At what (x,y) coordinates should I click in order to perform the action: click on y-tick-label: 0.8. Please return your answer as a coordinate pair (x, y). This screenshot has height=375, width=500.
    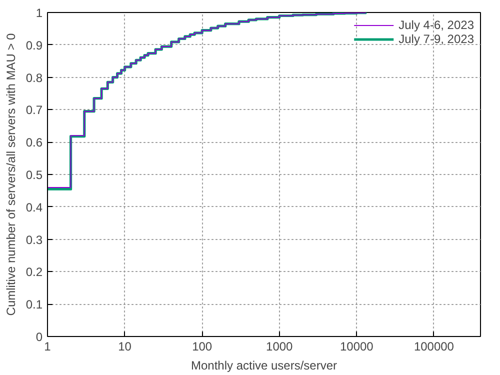
    Looking at the image, I should click on (34, 77).